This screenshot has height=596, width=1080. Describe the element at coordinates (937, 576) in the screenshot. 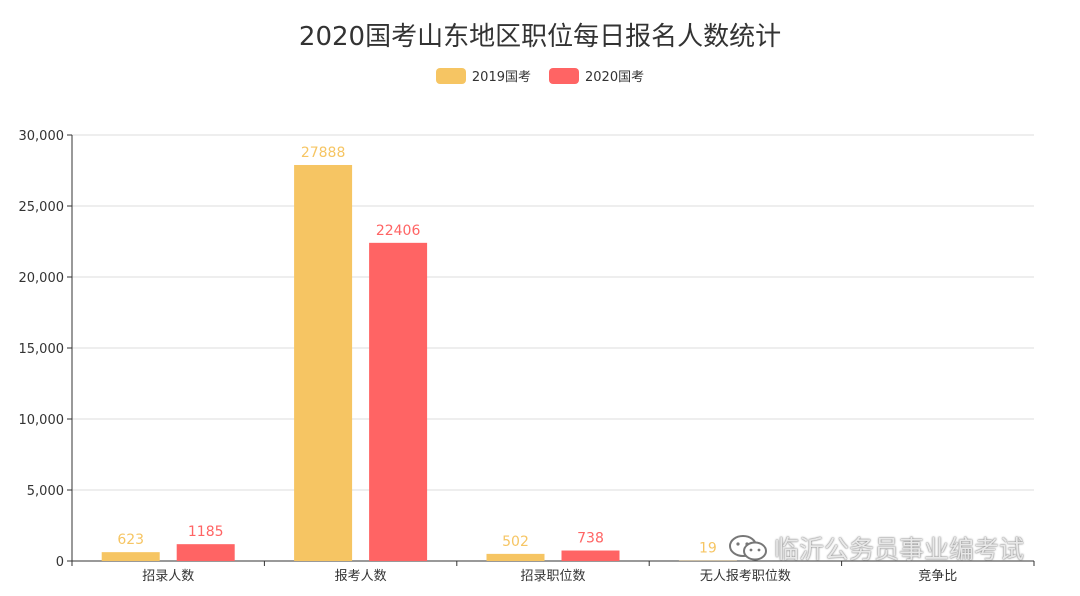

I see `x-tick-label: 竞争比` at that location.